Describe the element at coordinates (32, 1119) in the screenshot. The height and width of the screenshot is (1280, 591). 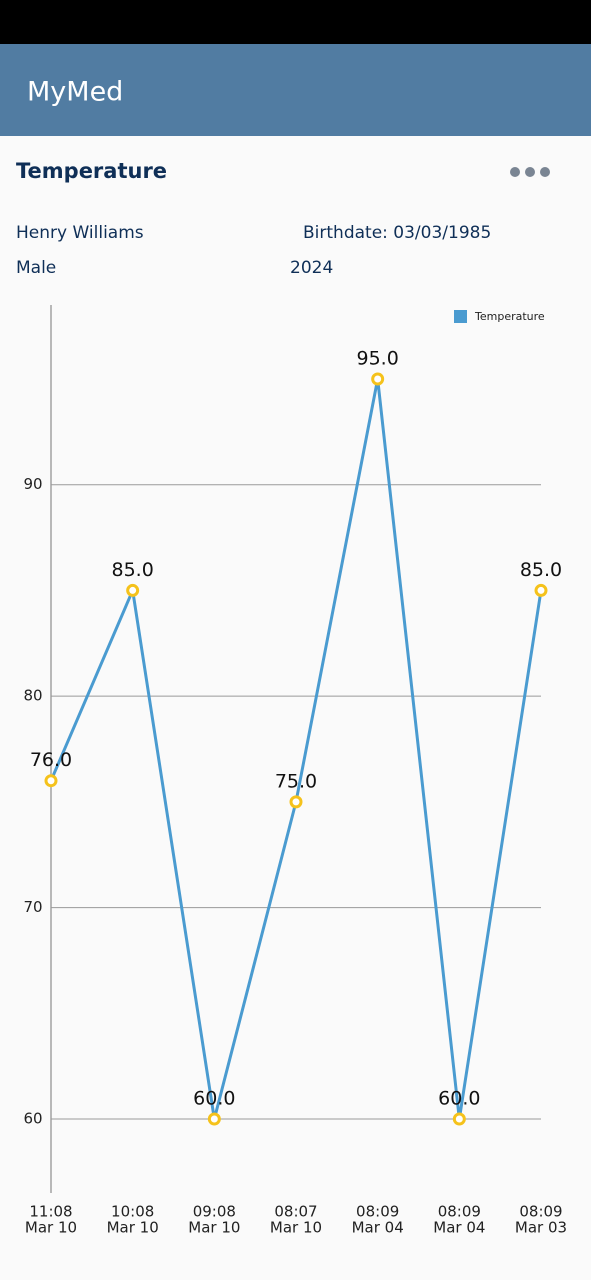
I see `y-tick-label: 60` at that location.